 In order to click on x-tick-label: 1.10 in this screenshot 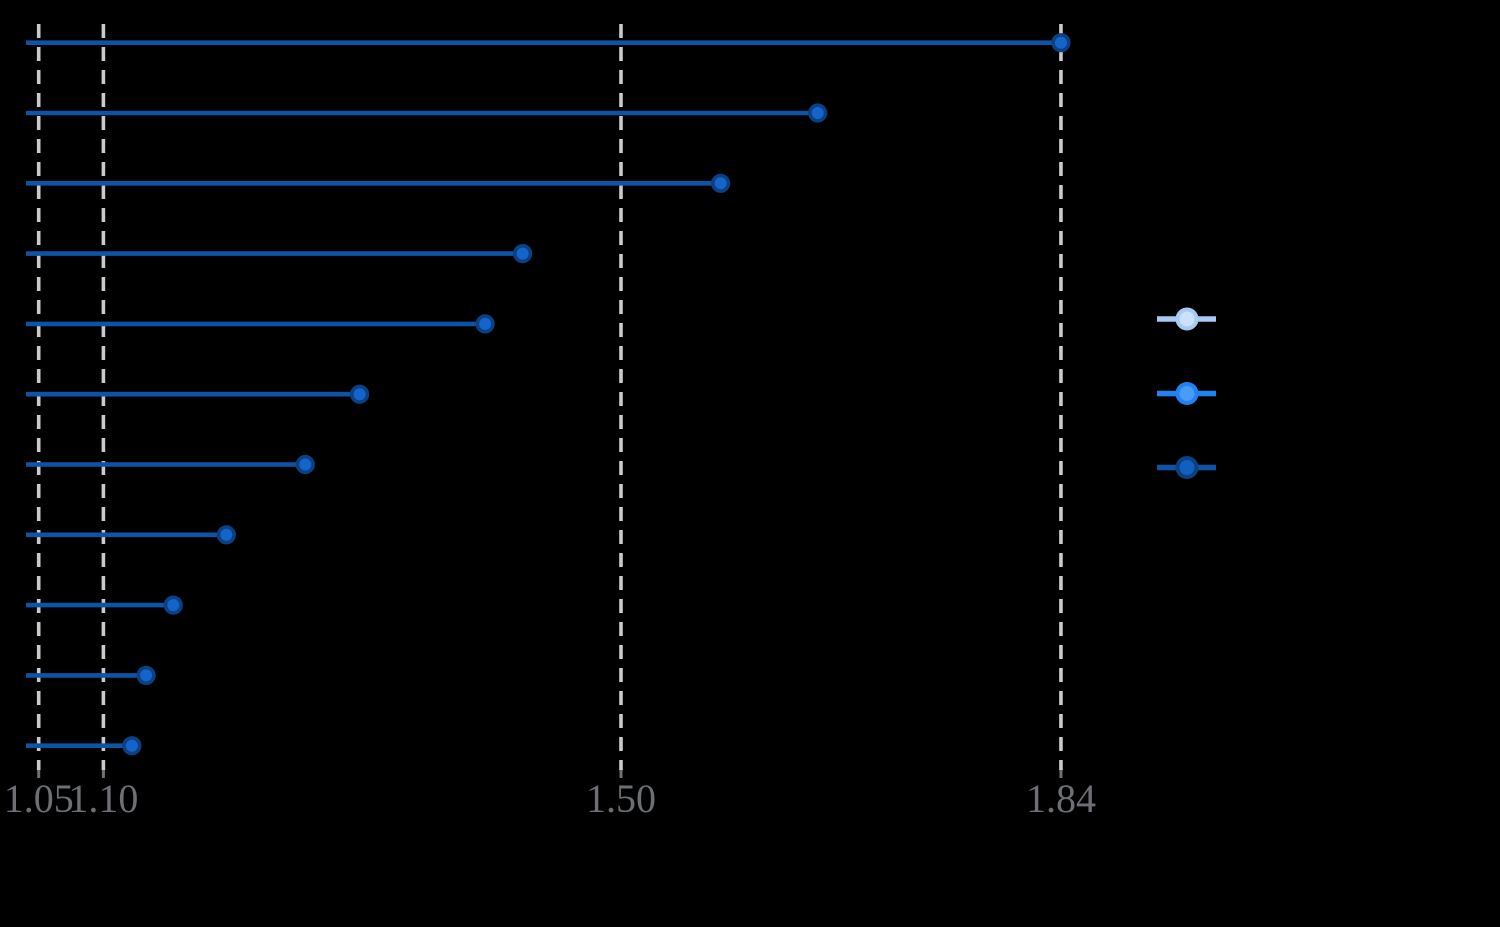, I will do `click(103, 798)`.